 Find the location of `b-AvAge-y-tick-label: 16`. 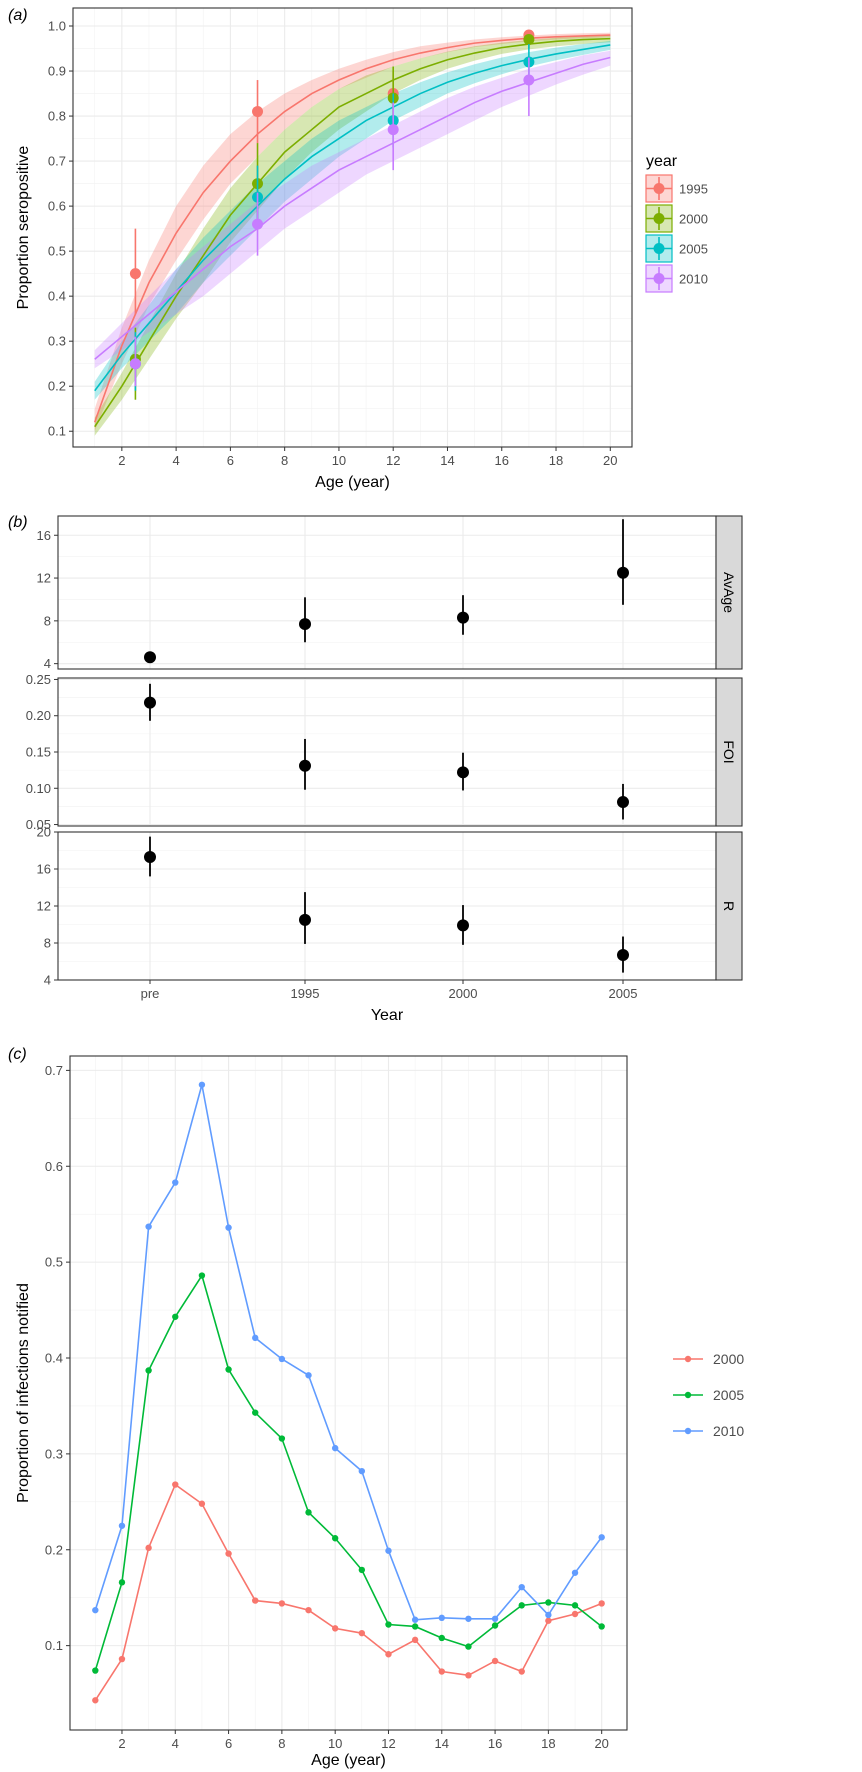

b-AvAge-y-tick-label: 16 is located at coordinates (44, 535).